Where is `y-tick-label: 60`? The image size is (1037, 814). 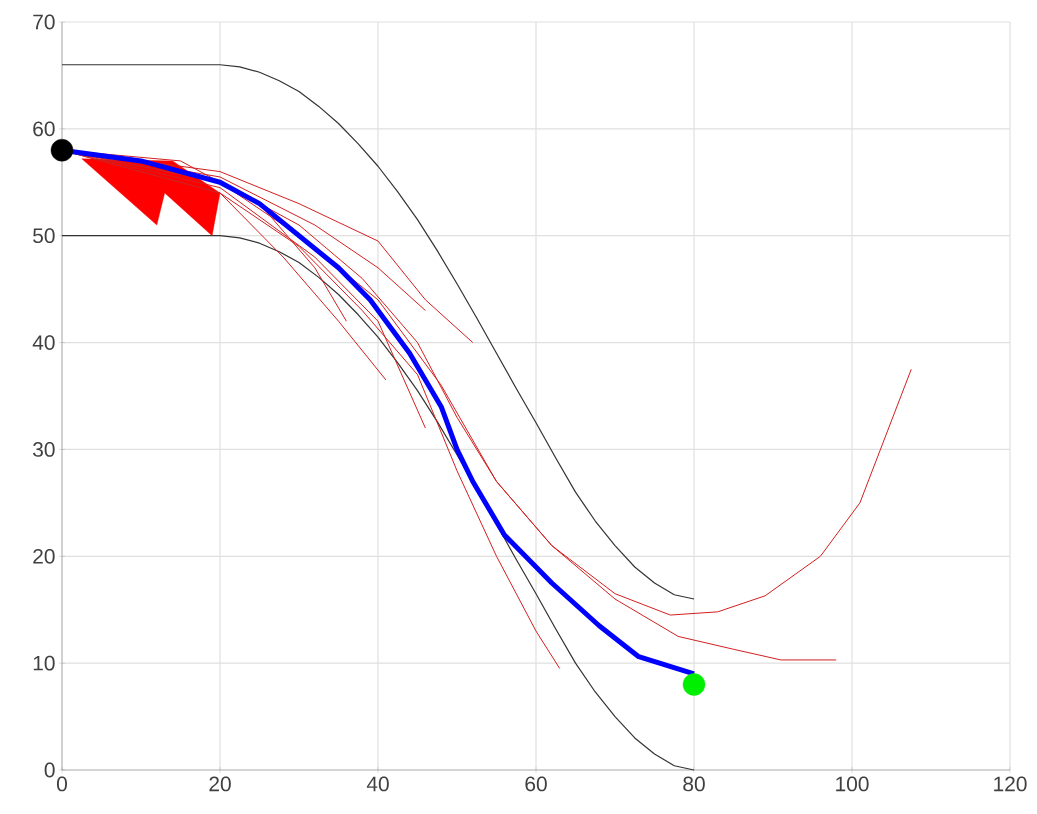 y-tick-label: 60 is located at coordinates (44, 129).